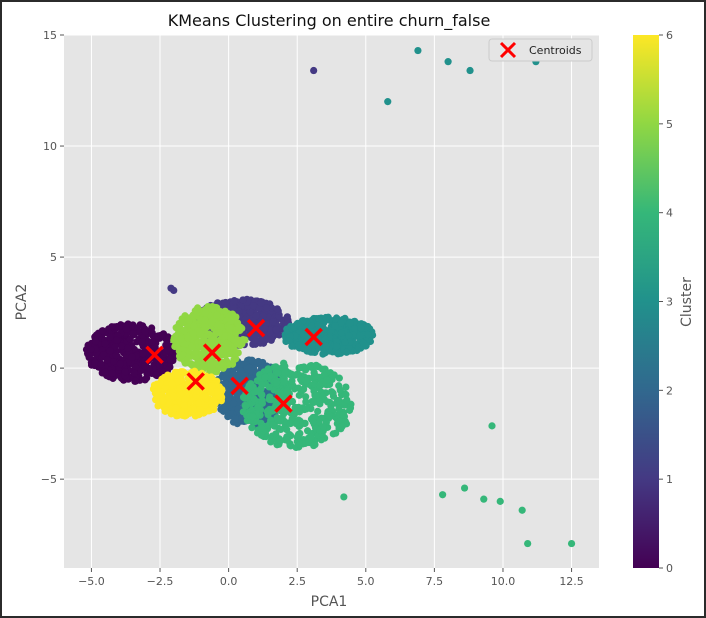 The image size is (706, 618). What do you see at coordinates (91, 581) in the screenshot?
I see `x-tick-label: −5.0` at bounding box center [91, 581].